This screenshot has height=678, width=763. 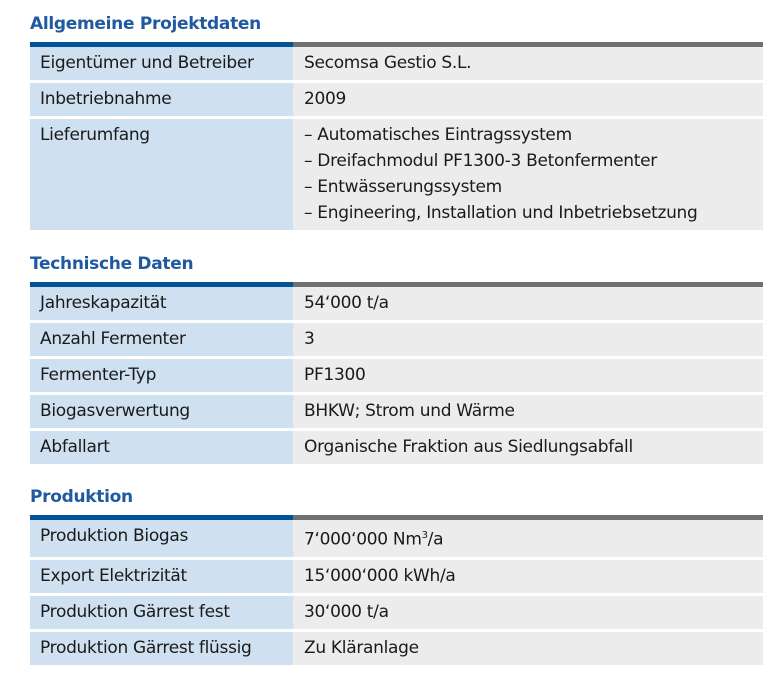 I want to click on row-value: PF1300, so click(x=528, y=375).